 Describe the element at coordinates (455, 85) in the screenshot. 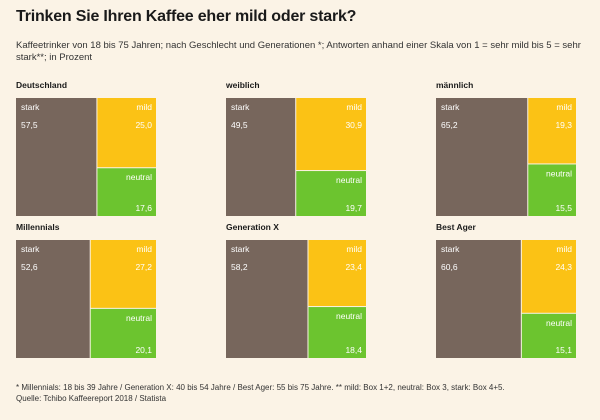

I see `panel-label: männlich` at that location.